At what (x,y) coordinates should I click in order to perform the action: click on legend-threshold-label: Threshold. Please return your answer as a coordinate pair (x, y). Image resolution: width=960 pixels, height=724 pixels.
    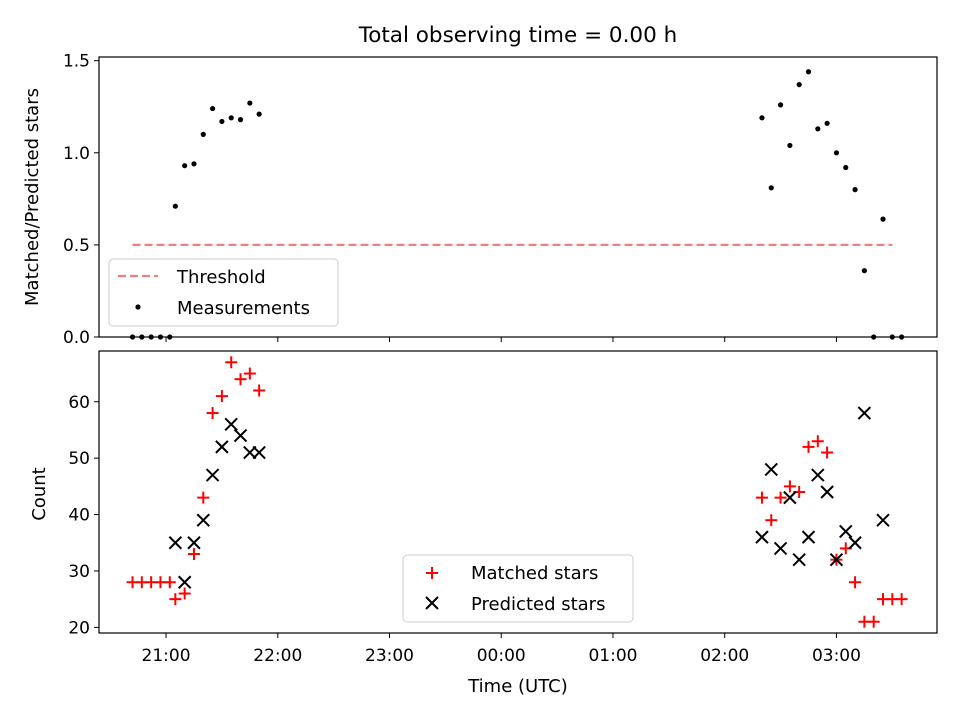
    Looking at the image, I should click on (221, 277).